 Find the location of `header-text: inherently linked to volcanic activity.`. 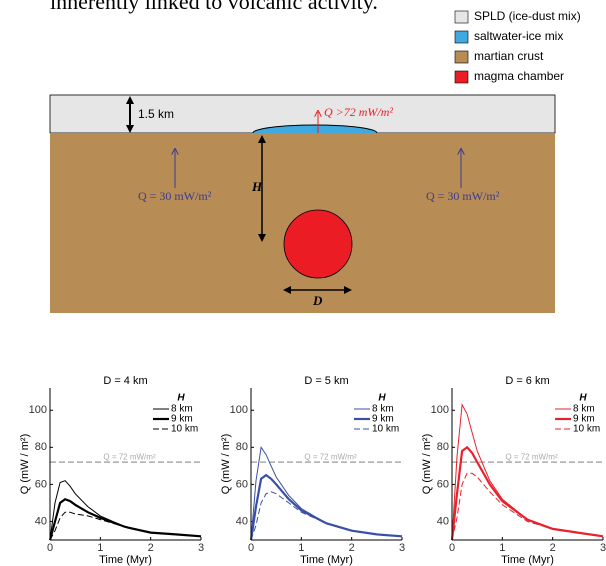

header-text: inherently linked to volcanic activity. is located at coordinates (214, 7).